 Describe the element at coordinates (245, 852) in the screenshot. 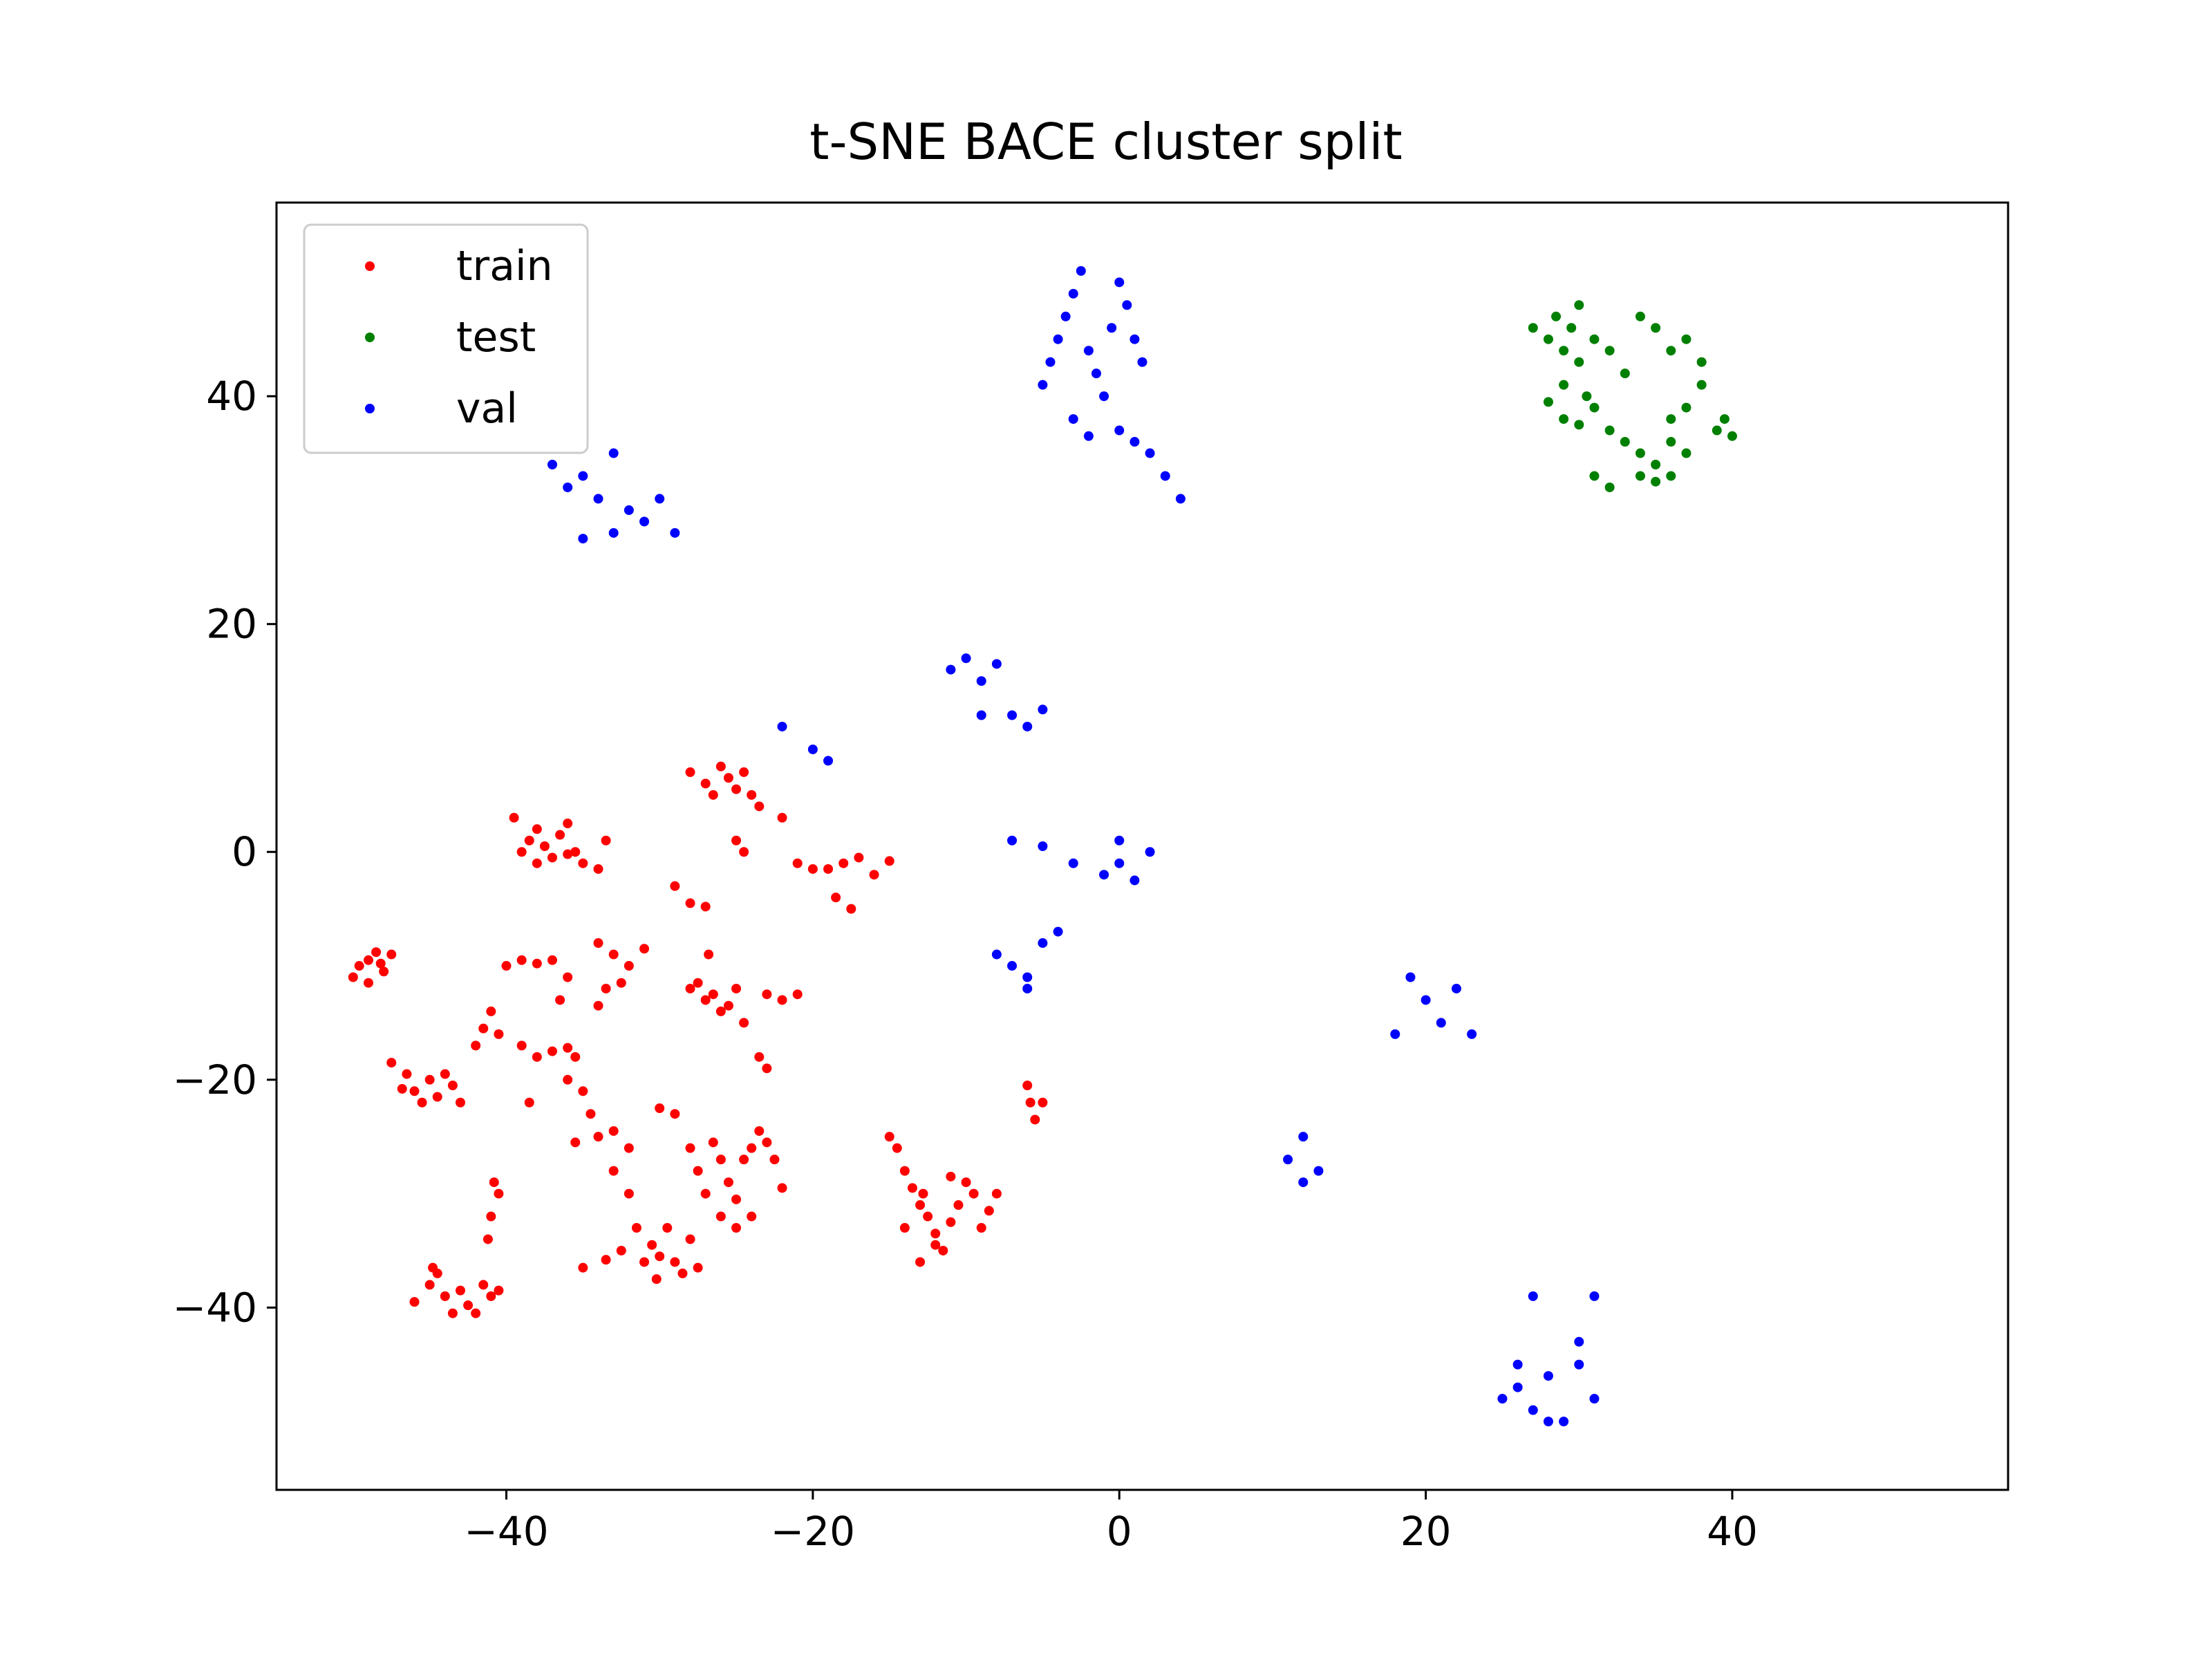

I see `y-tick-label: 0` at that location.